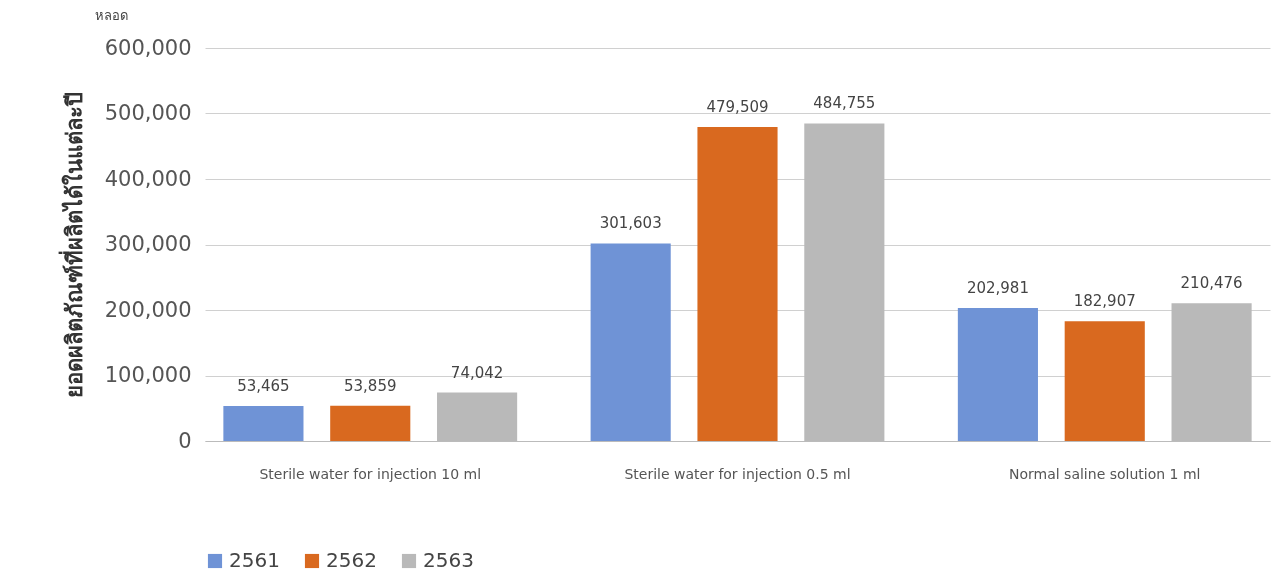  What do you see at coordinates (111, 15) in the screenshot?
I see `text: หลอด` at bounding box center [111, 15].